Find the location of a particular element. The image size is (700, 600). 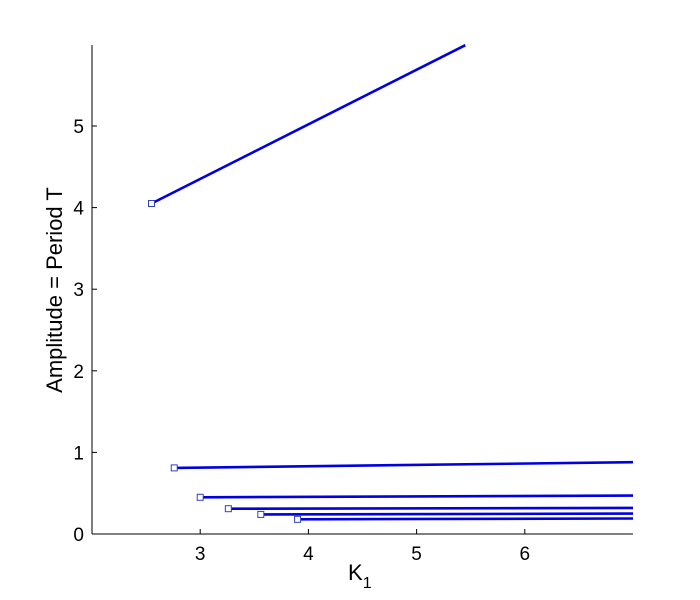

x-tick-label: 6 is located at coordinates (525, 554).